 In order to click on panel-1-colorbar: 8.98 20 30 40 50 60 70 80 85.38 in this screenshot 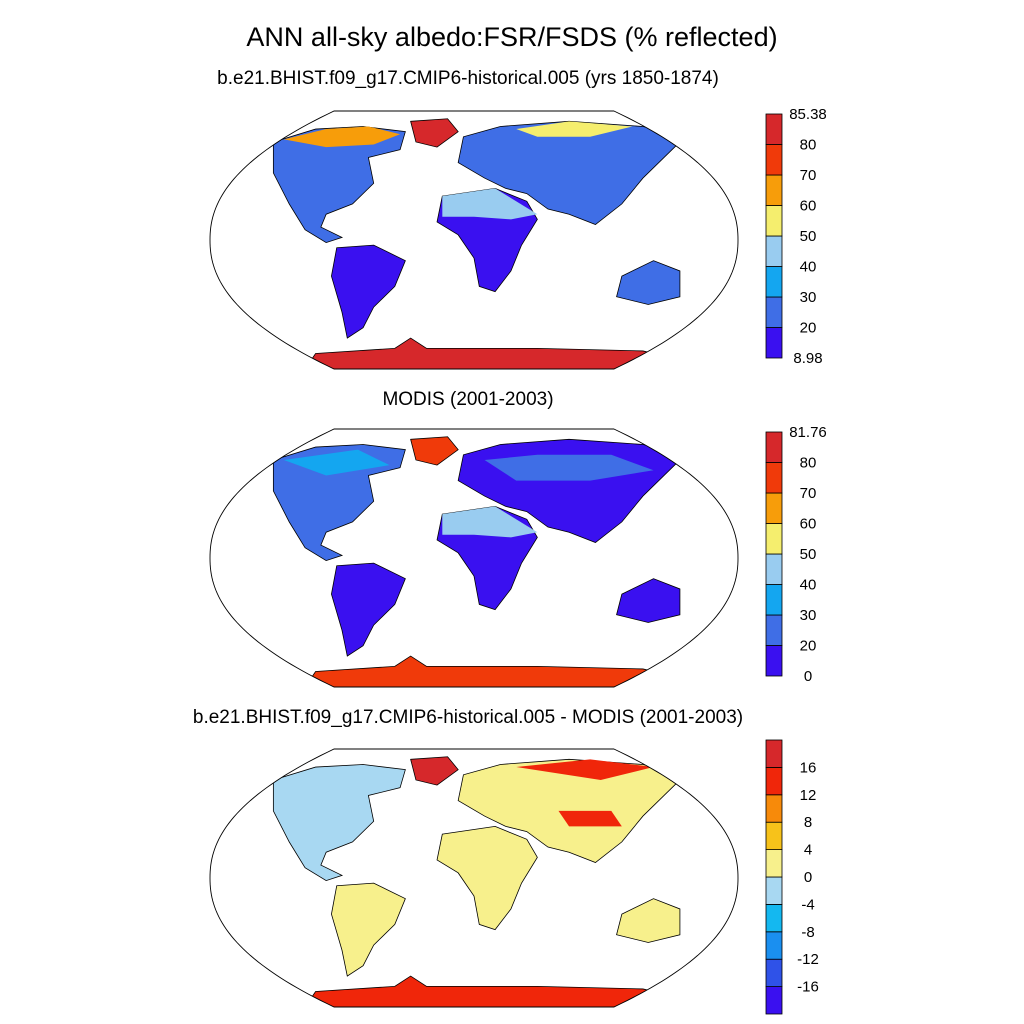, I will do `click(796, 236)`.